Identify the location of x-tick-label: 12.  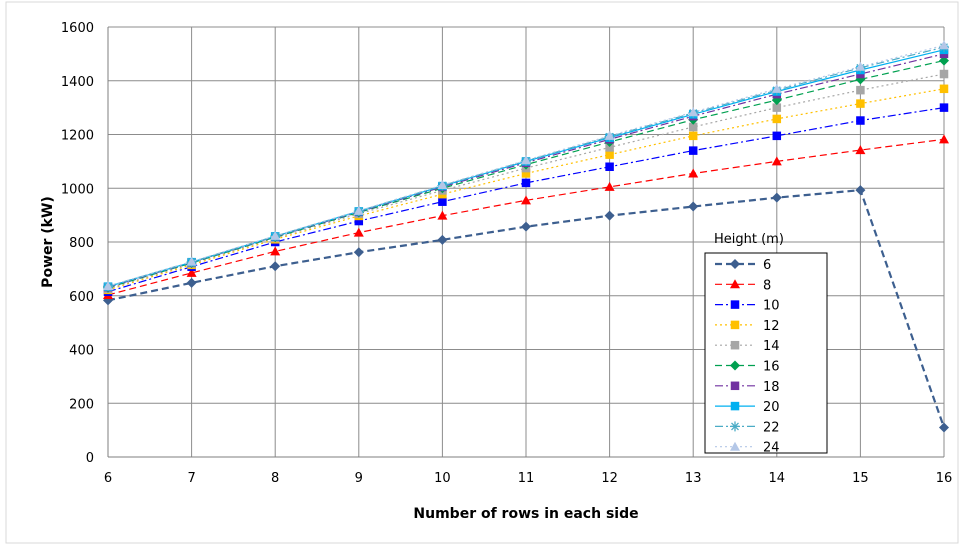
(609, 478).